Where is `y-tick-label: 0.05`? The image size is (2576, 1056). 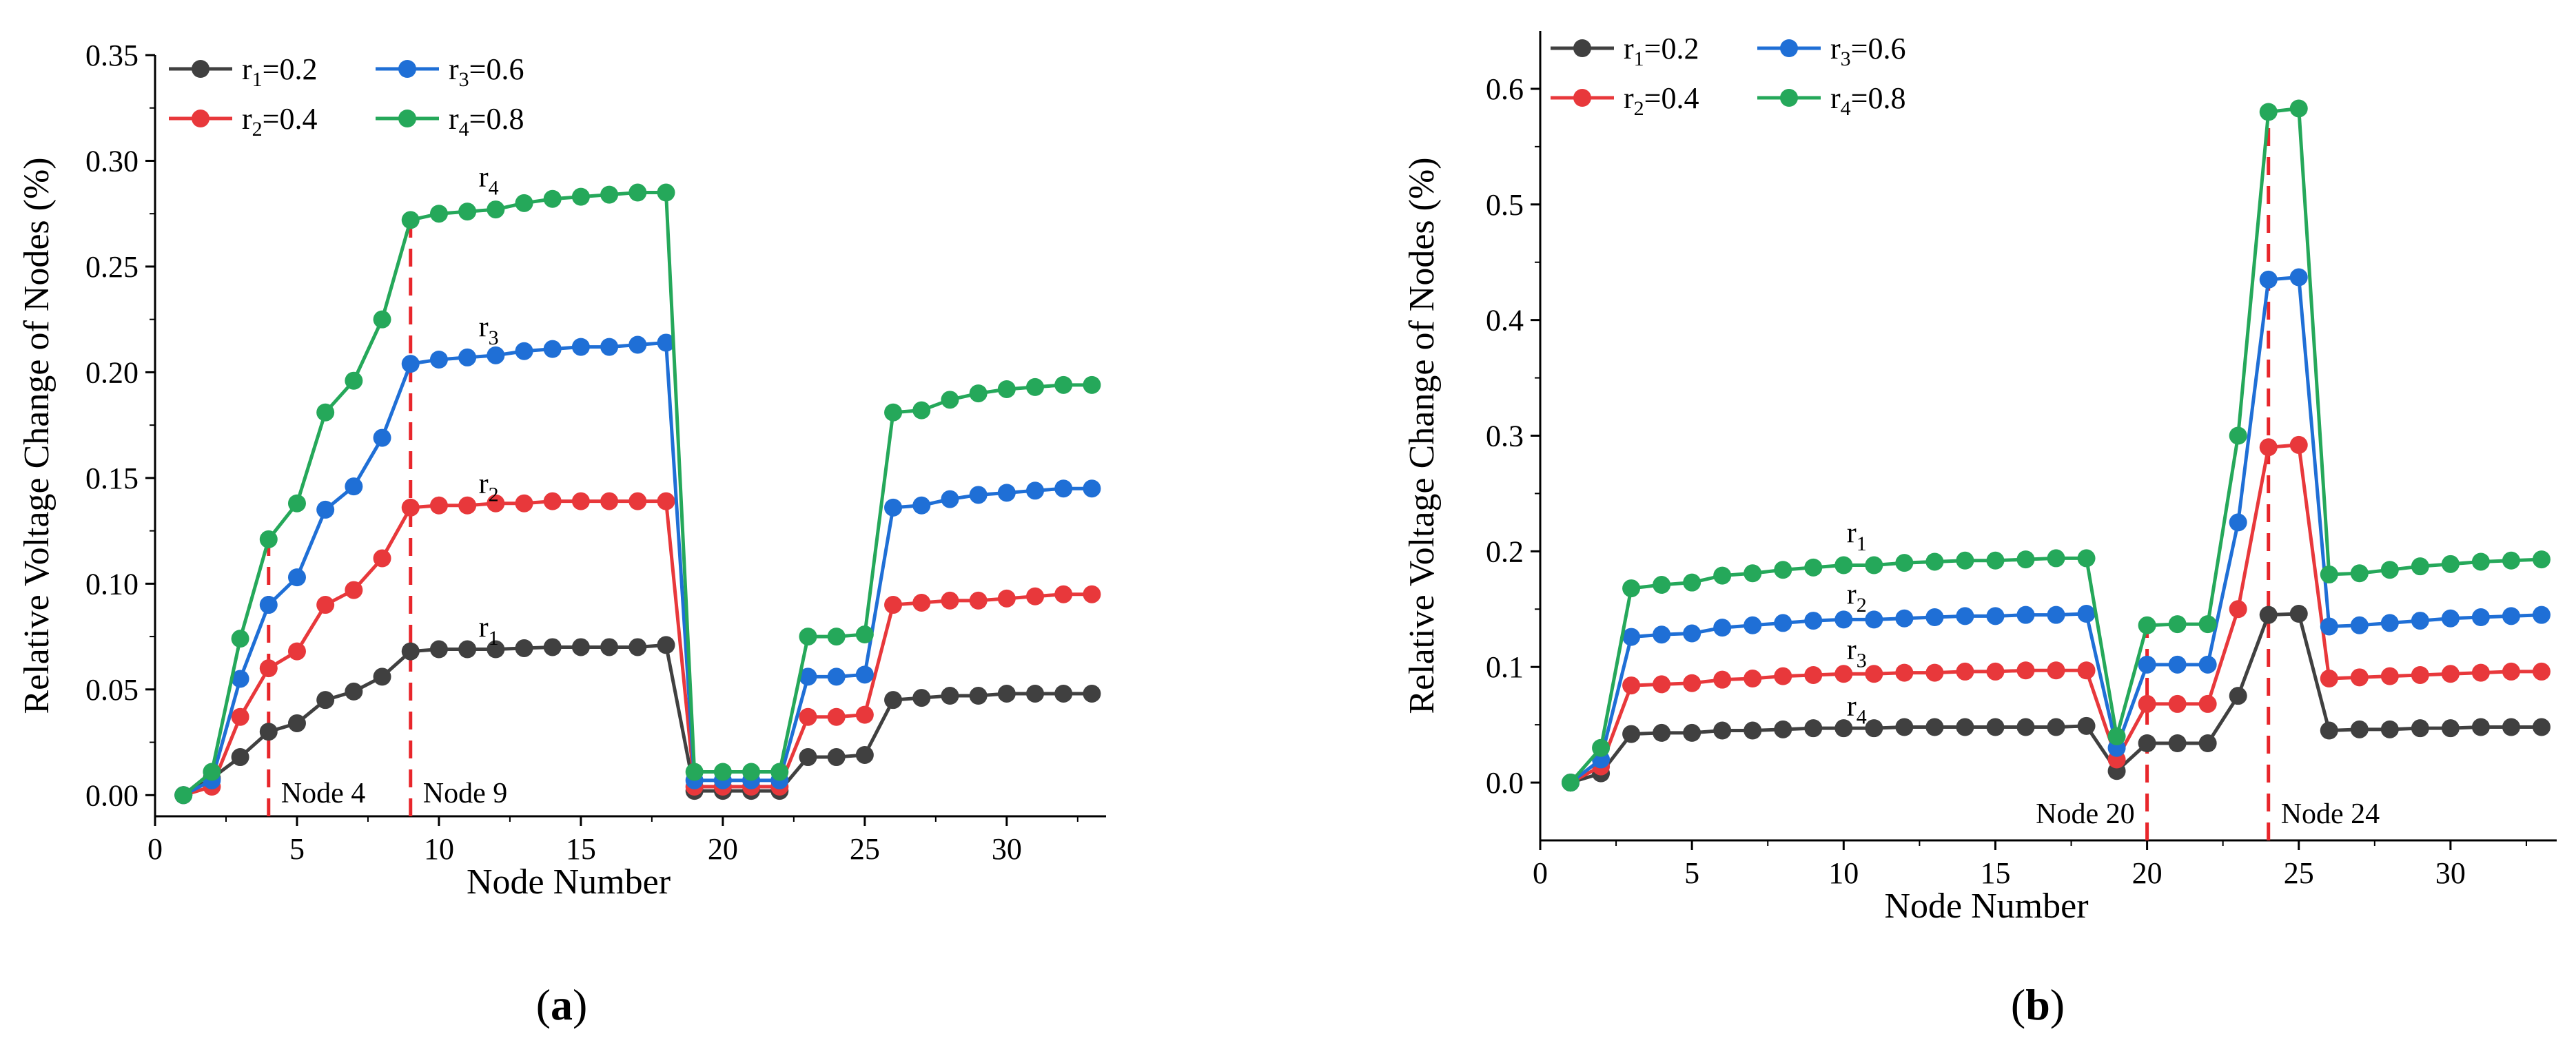
y-tick-label: 0.05 is located at coordinates (112, 690).